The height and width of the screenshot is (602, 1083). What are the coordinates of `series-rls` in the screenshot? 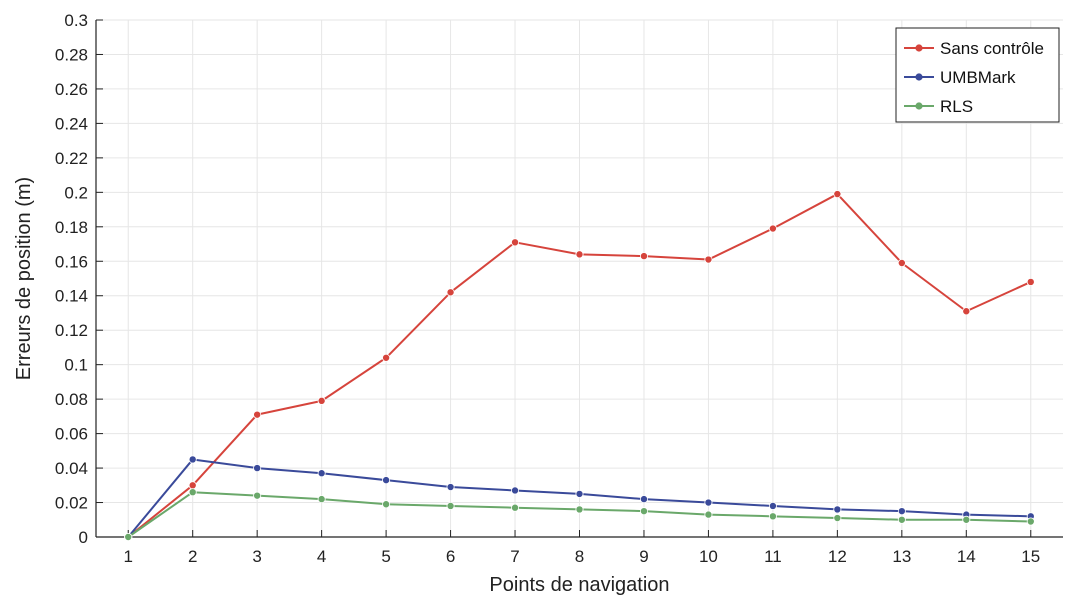 It's located at (579, 515).